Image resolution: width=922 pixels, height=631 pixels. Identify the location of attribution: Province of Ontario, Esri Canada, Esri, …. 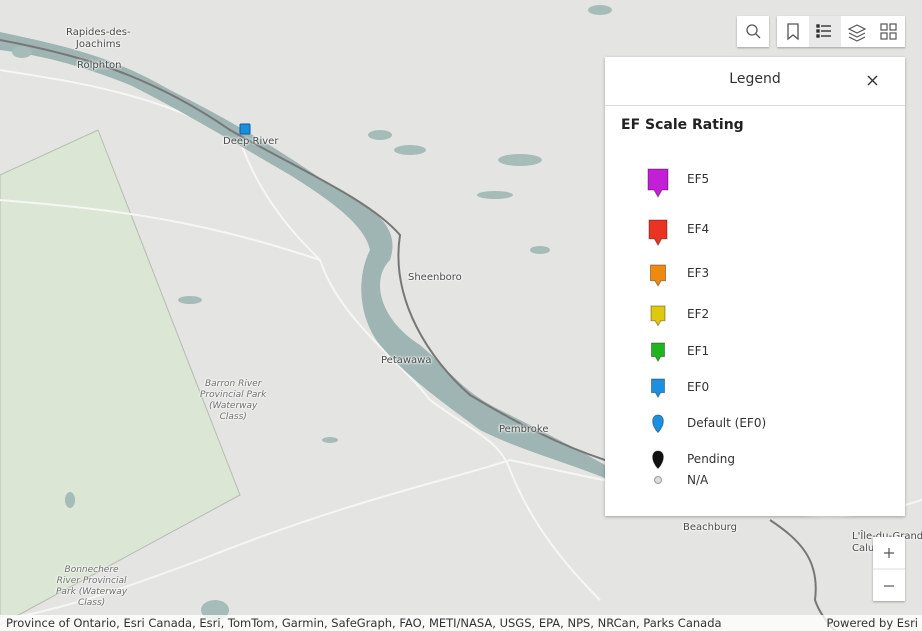
(364, 623).